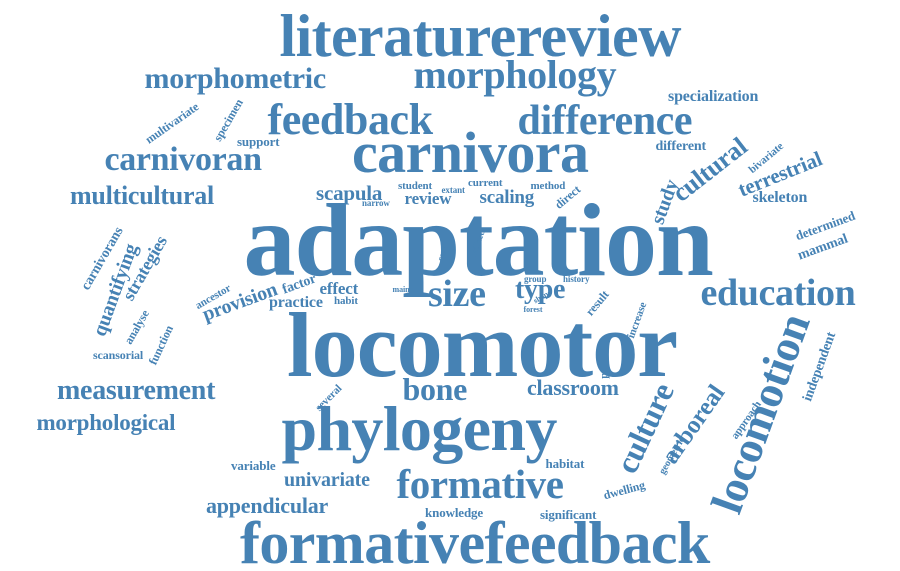 The height and width of the screenshot is (571, 900). What do you see at coordinates (507, 197) in the screenshot?
I see `word-scaling: scaling` at bounding box center [507, 197].